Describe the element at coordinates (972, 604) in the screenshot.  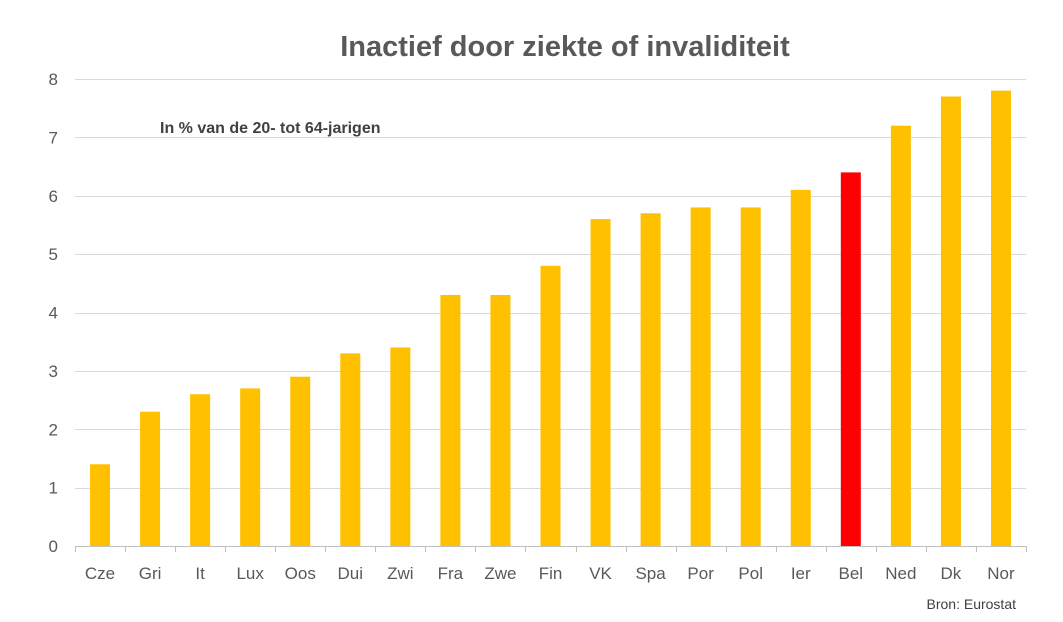
I see `source-note: Bron: Eurostat` at that location.